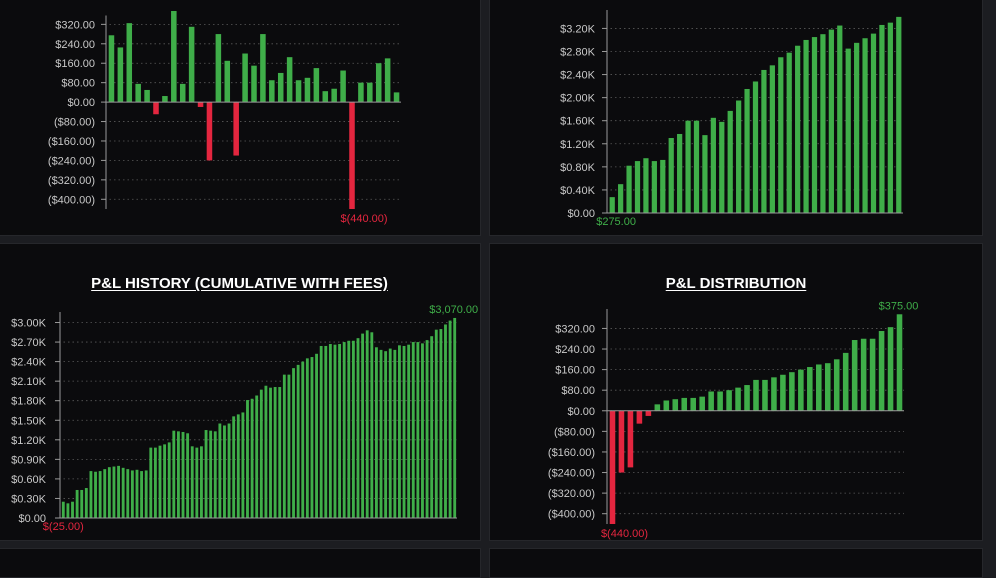 This screenshot has width=996, height=578. Describe the element at coordinates (29, 382) in the screenshot. I see `y-tick-label: $2.10K` at that location.